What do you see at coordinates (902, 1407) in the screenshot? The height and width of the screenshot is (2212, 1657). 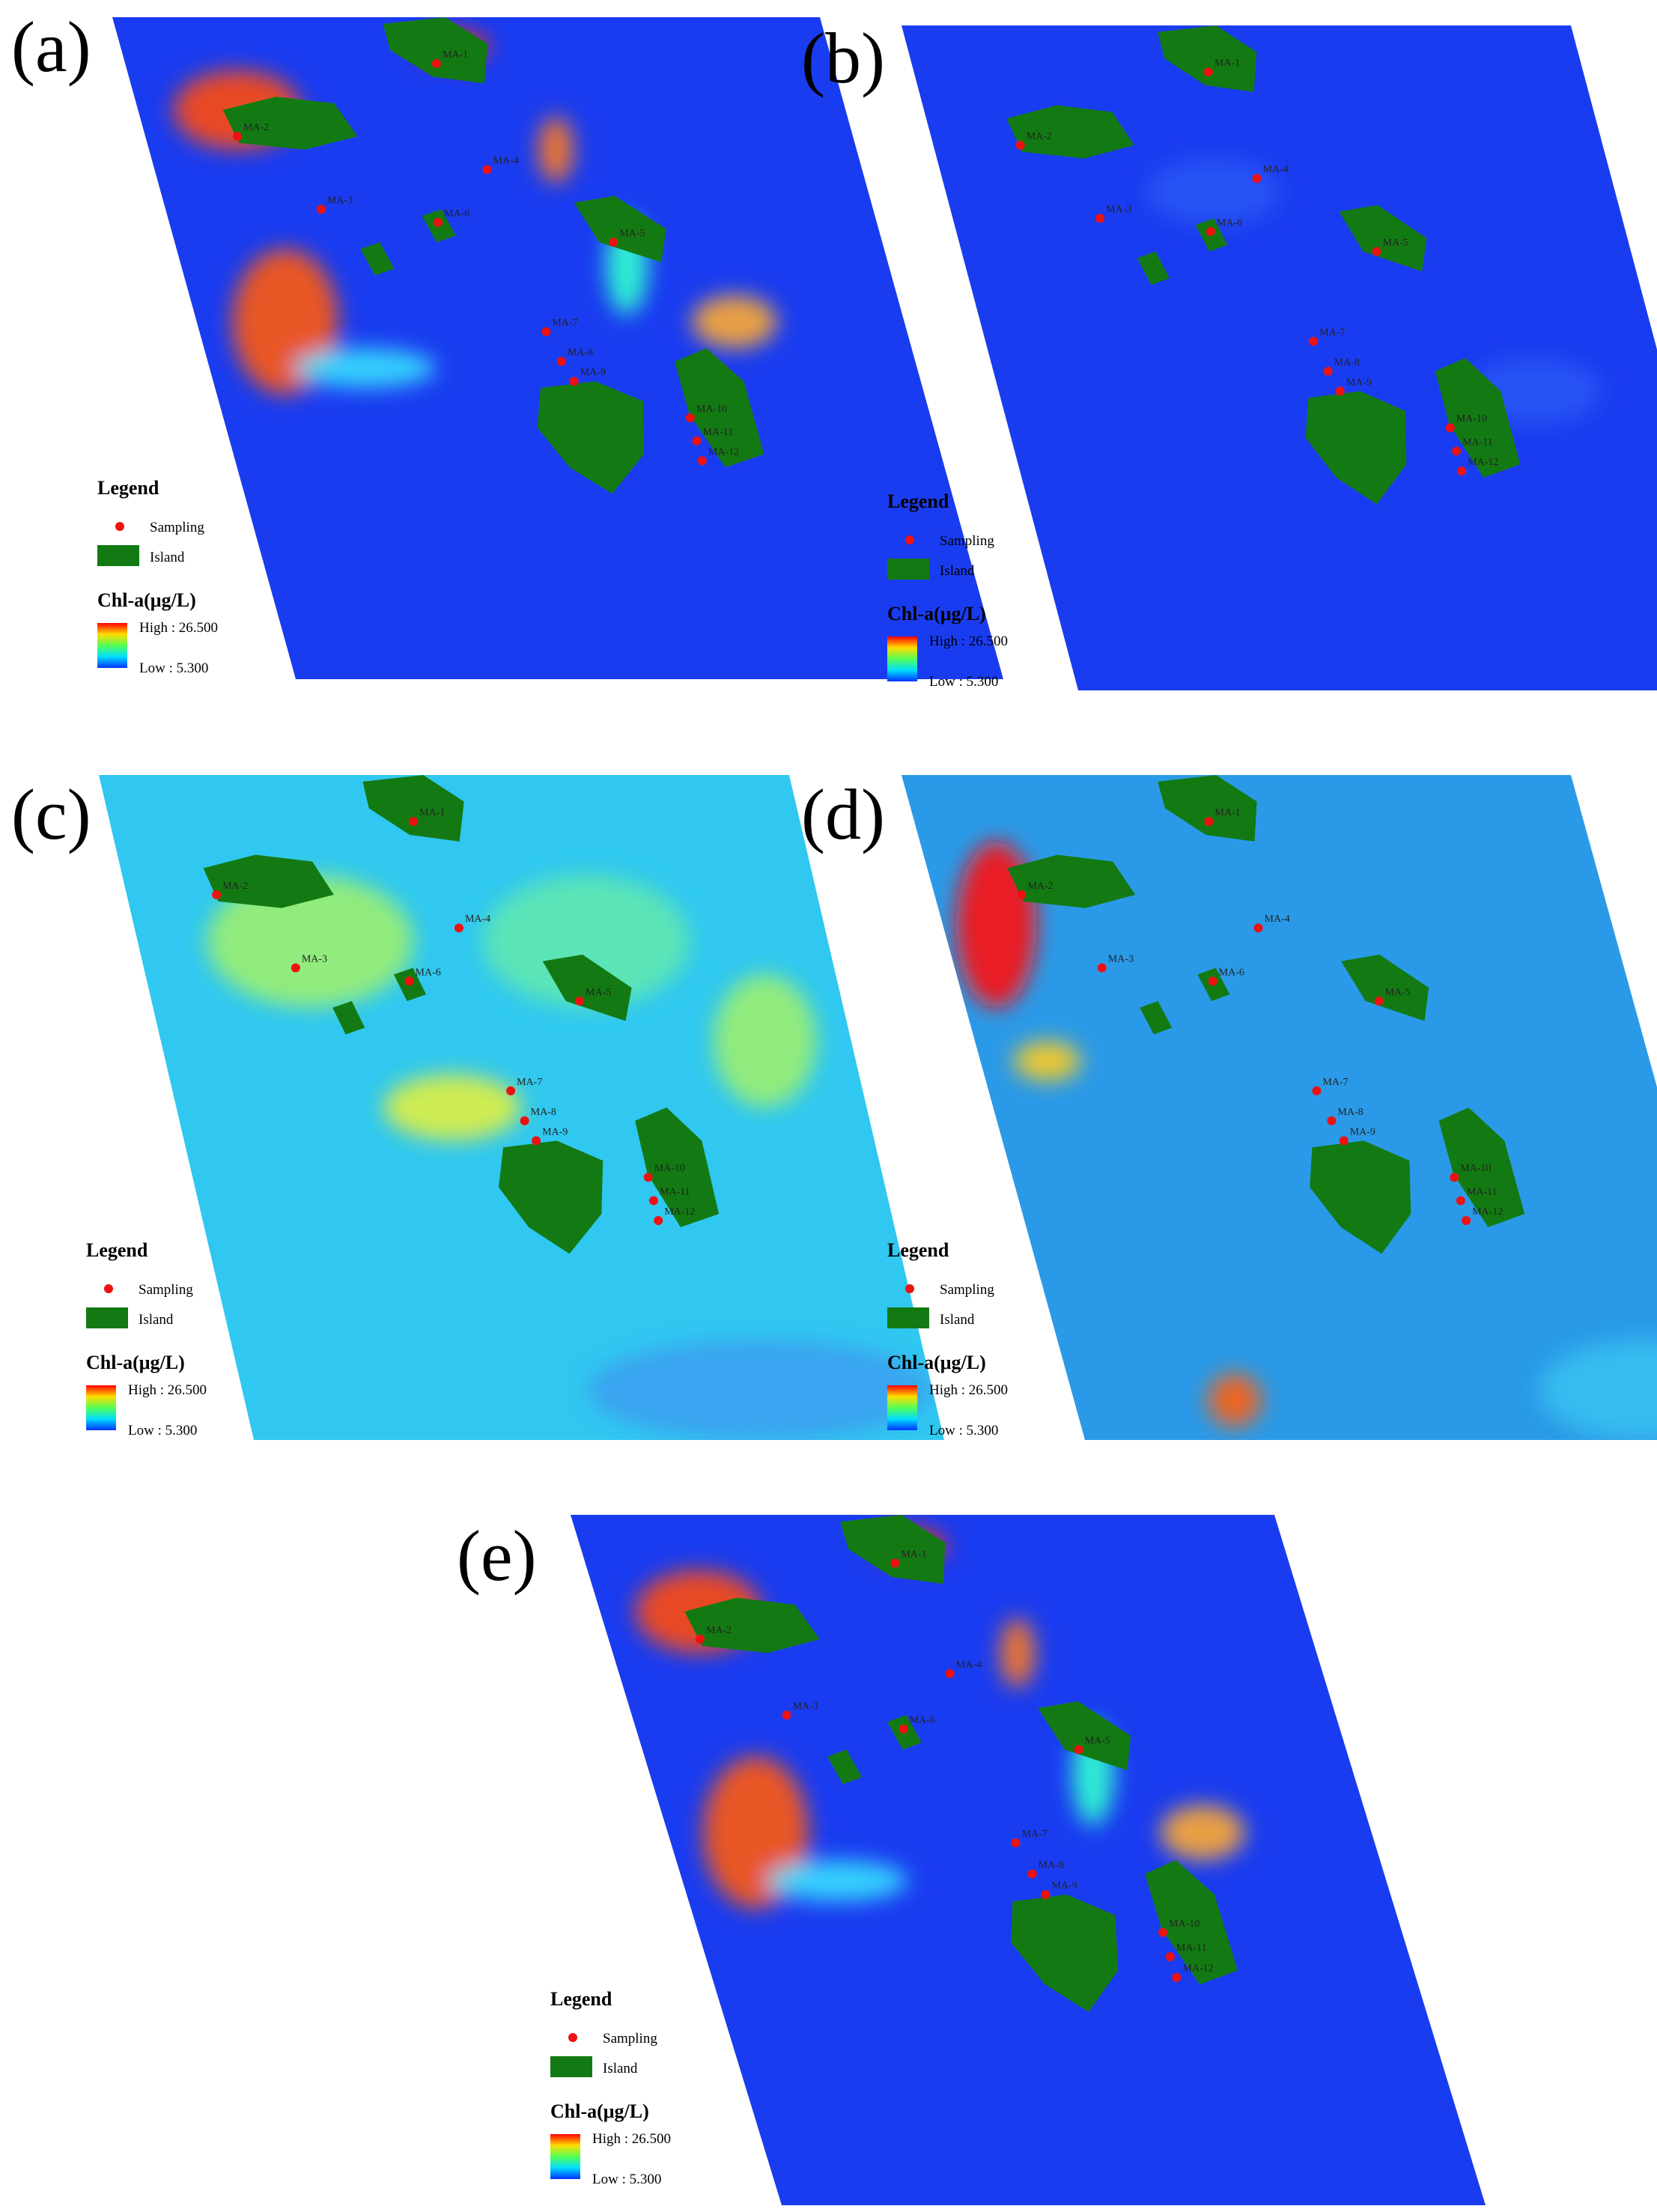 I see `legend-ramp` at bounding box center [902, 1407].